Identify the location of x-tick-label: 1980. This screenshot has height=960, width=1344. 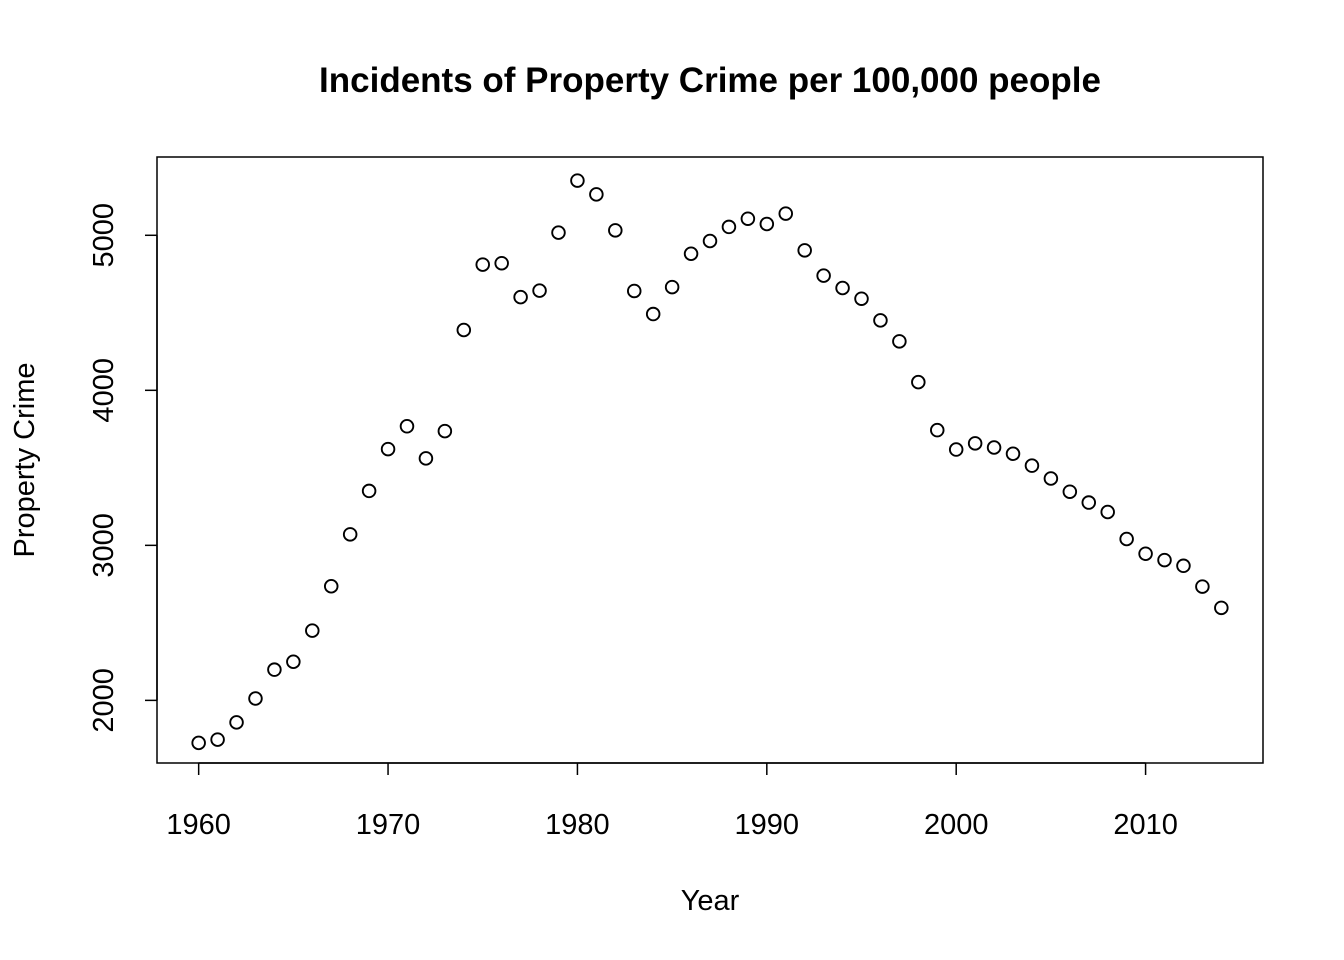
(577, 825).